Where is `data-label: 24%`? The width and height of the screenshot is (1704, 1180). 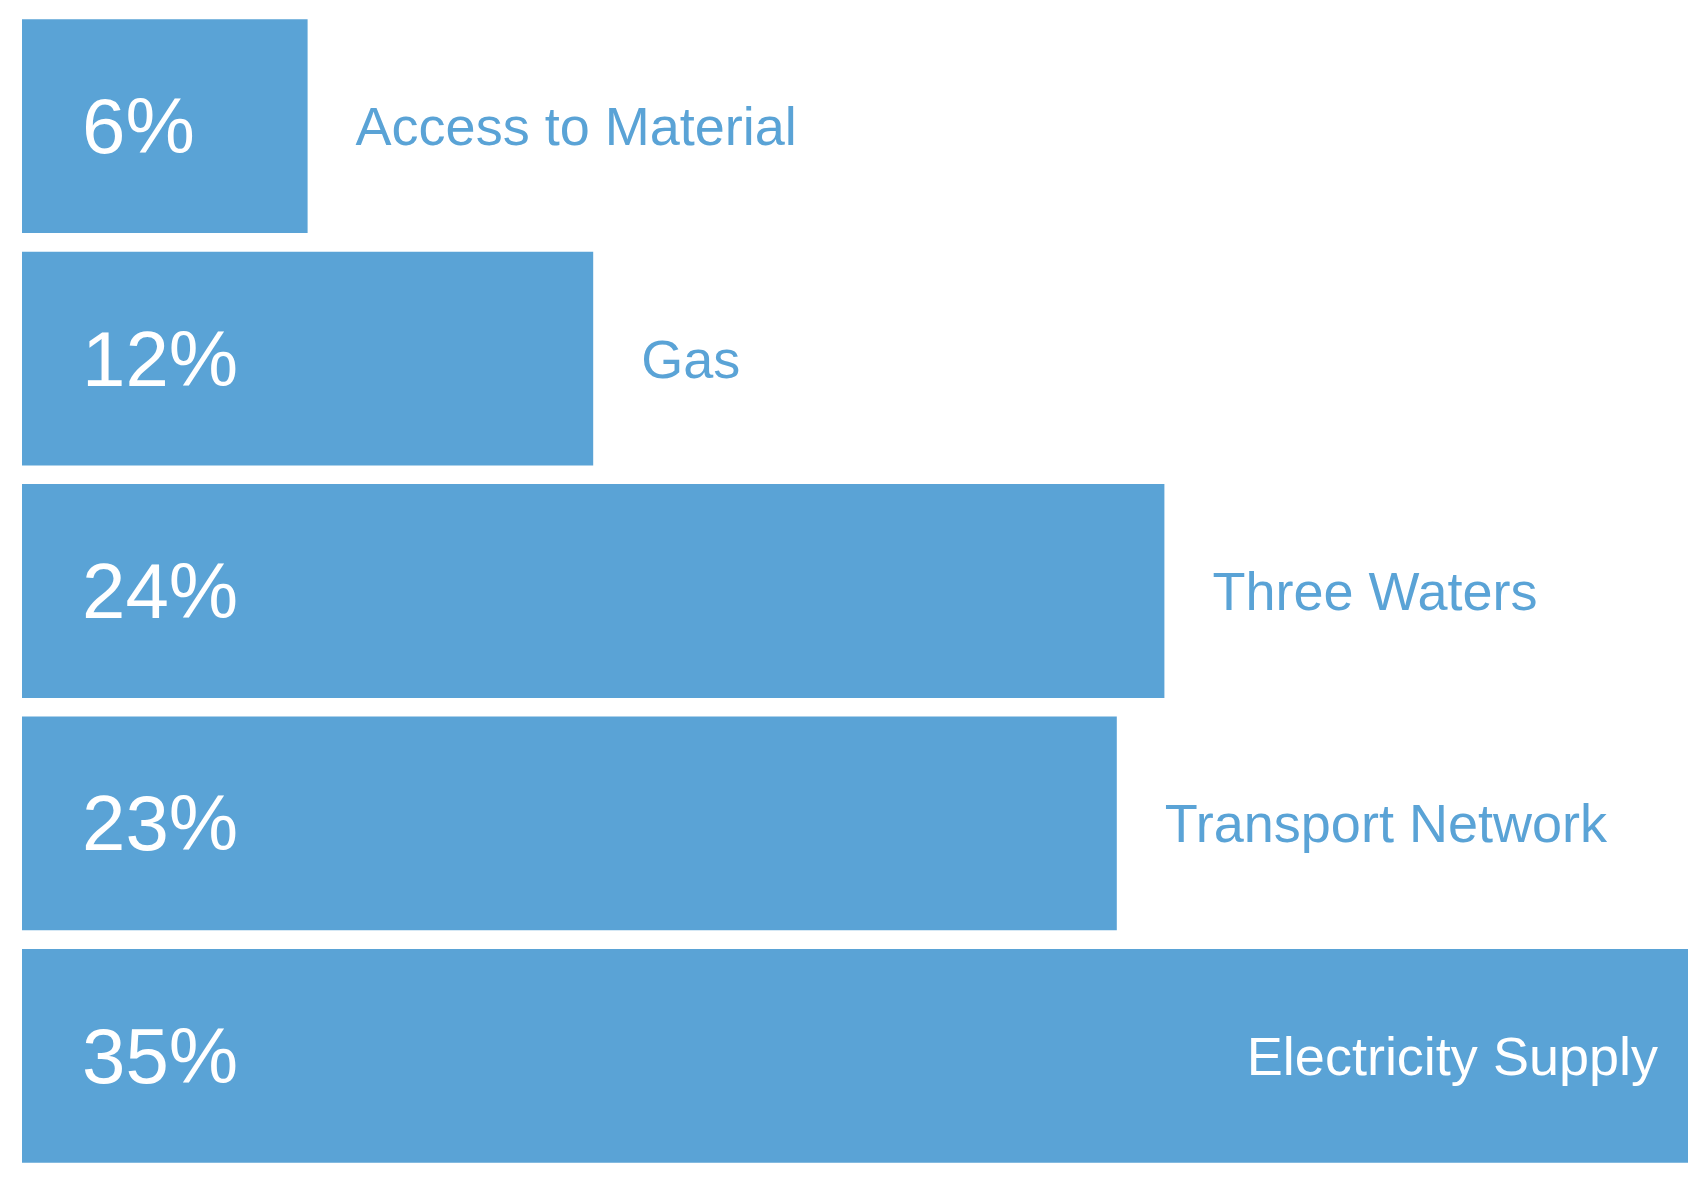 data-label: 24% is located at coordinates (160, 591).